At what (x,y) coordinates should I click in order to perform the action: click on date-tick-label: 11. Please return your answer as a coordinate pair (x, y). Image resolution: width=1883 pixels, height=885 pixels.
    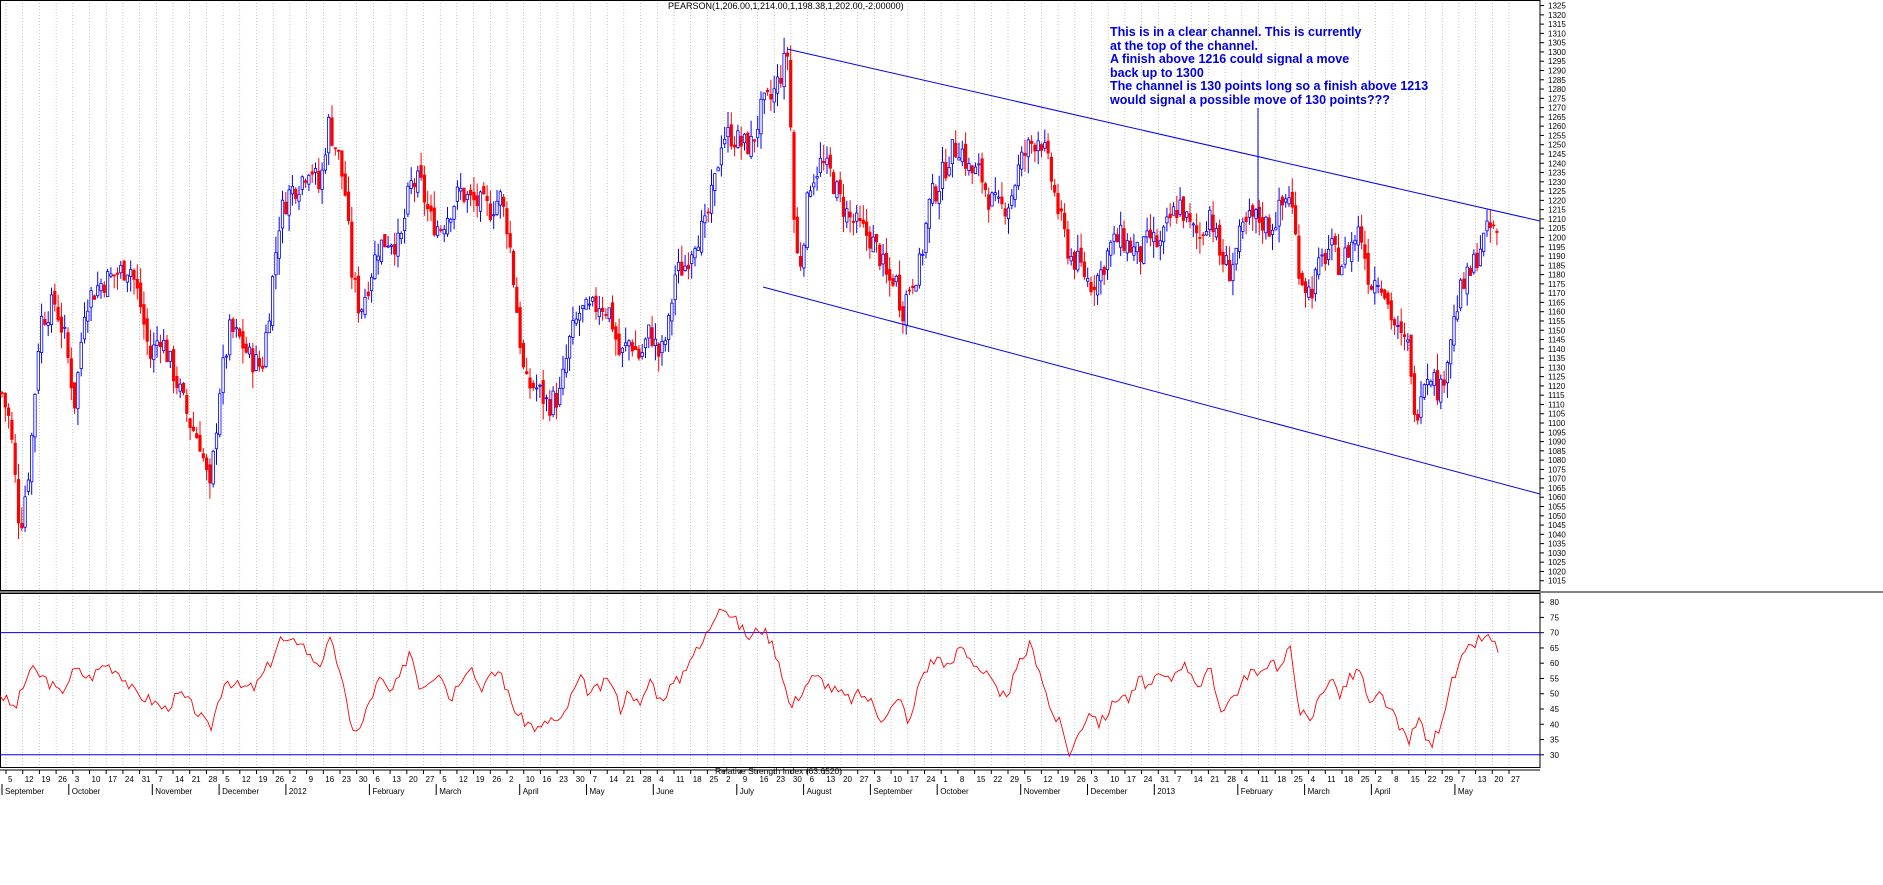
    Looking at the image, I should click on (1265, 779).